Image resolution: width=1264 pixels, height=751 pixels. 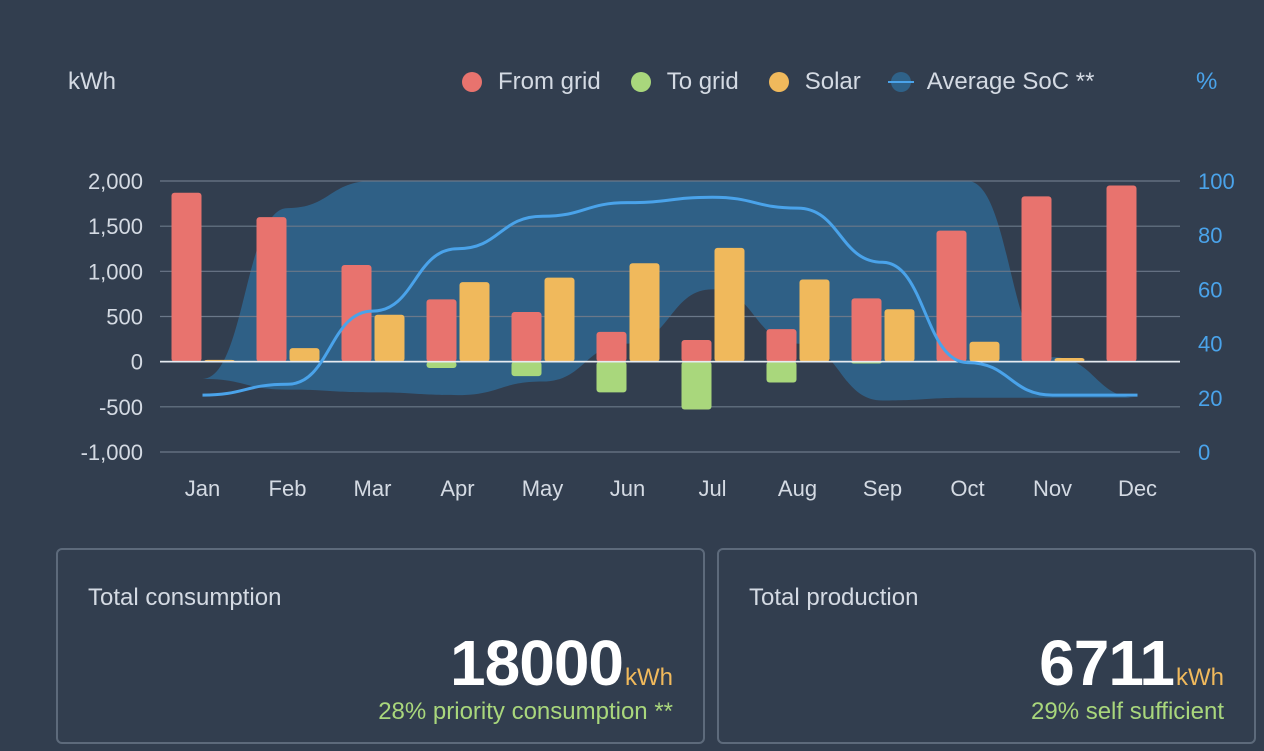 I want to click on y-tick-label-left-2: 1,000, so click(x=115, y=271).